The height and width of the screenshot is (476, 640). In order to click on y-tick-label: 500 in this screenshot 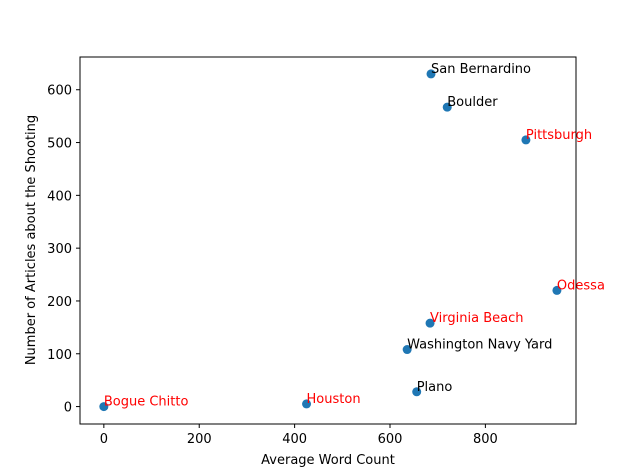, I will do `click(59, 144)`.